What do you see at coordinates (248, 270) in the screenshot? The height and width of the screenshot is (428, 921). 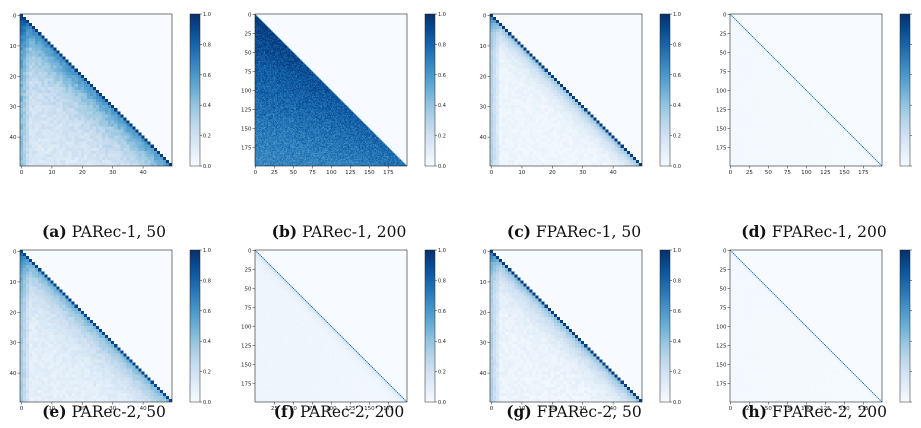 I see `y-tick-label: 25` at bounding box center [248, 270].